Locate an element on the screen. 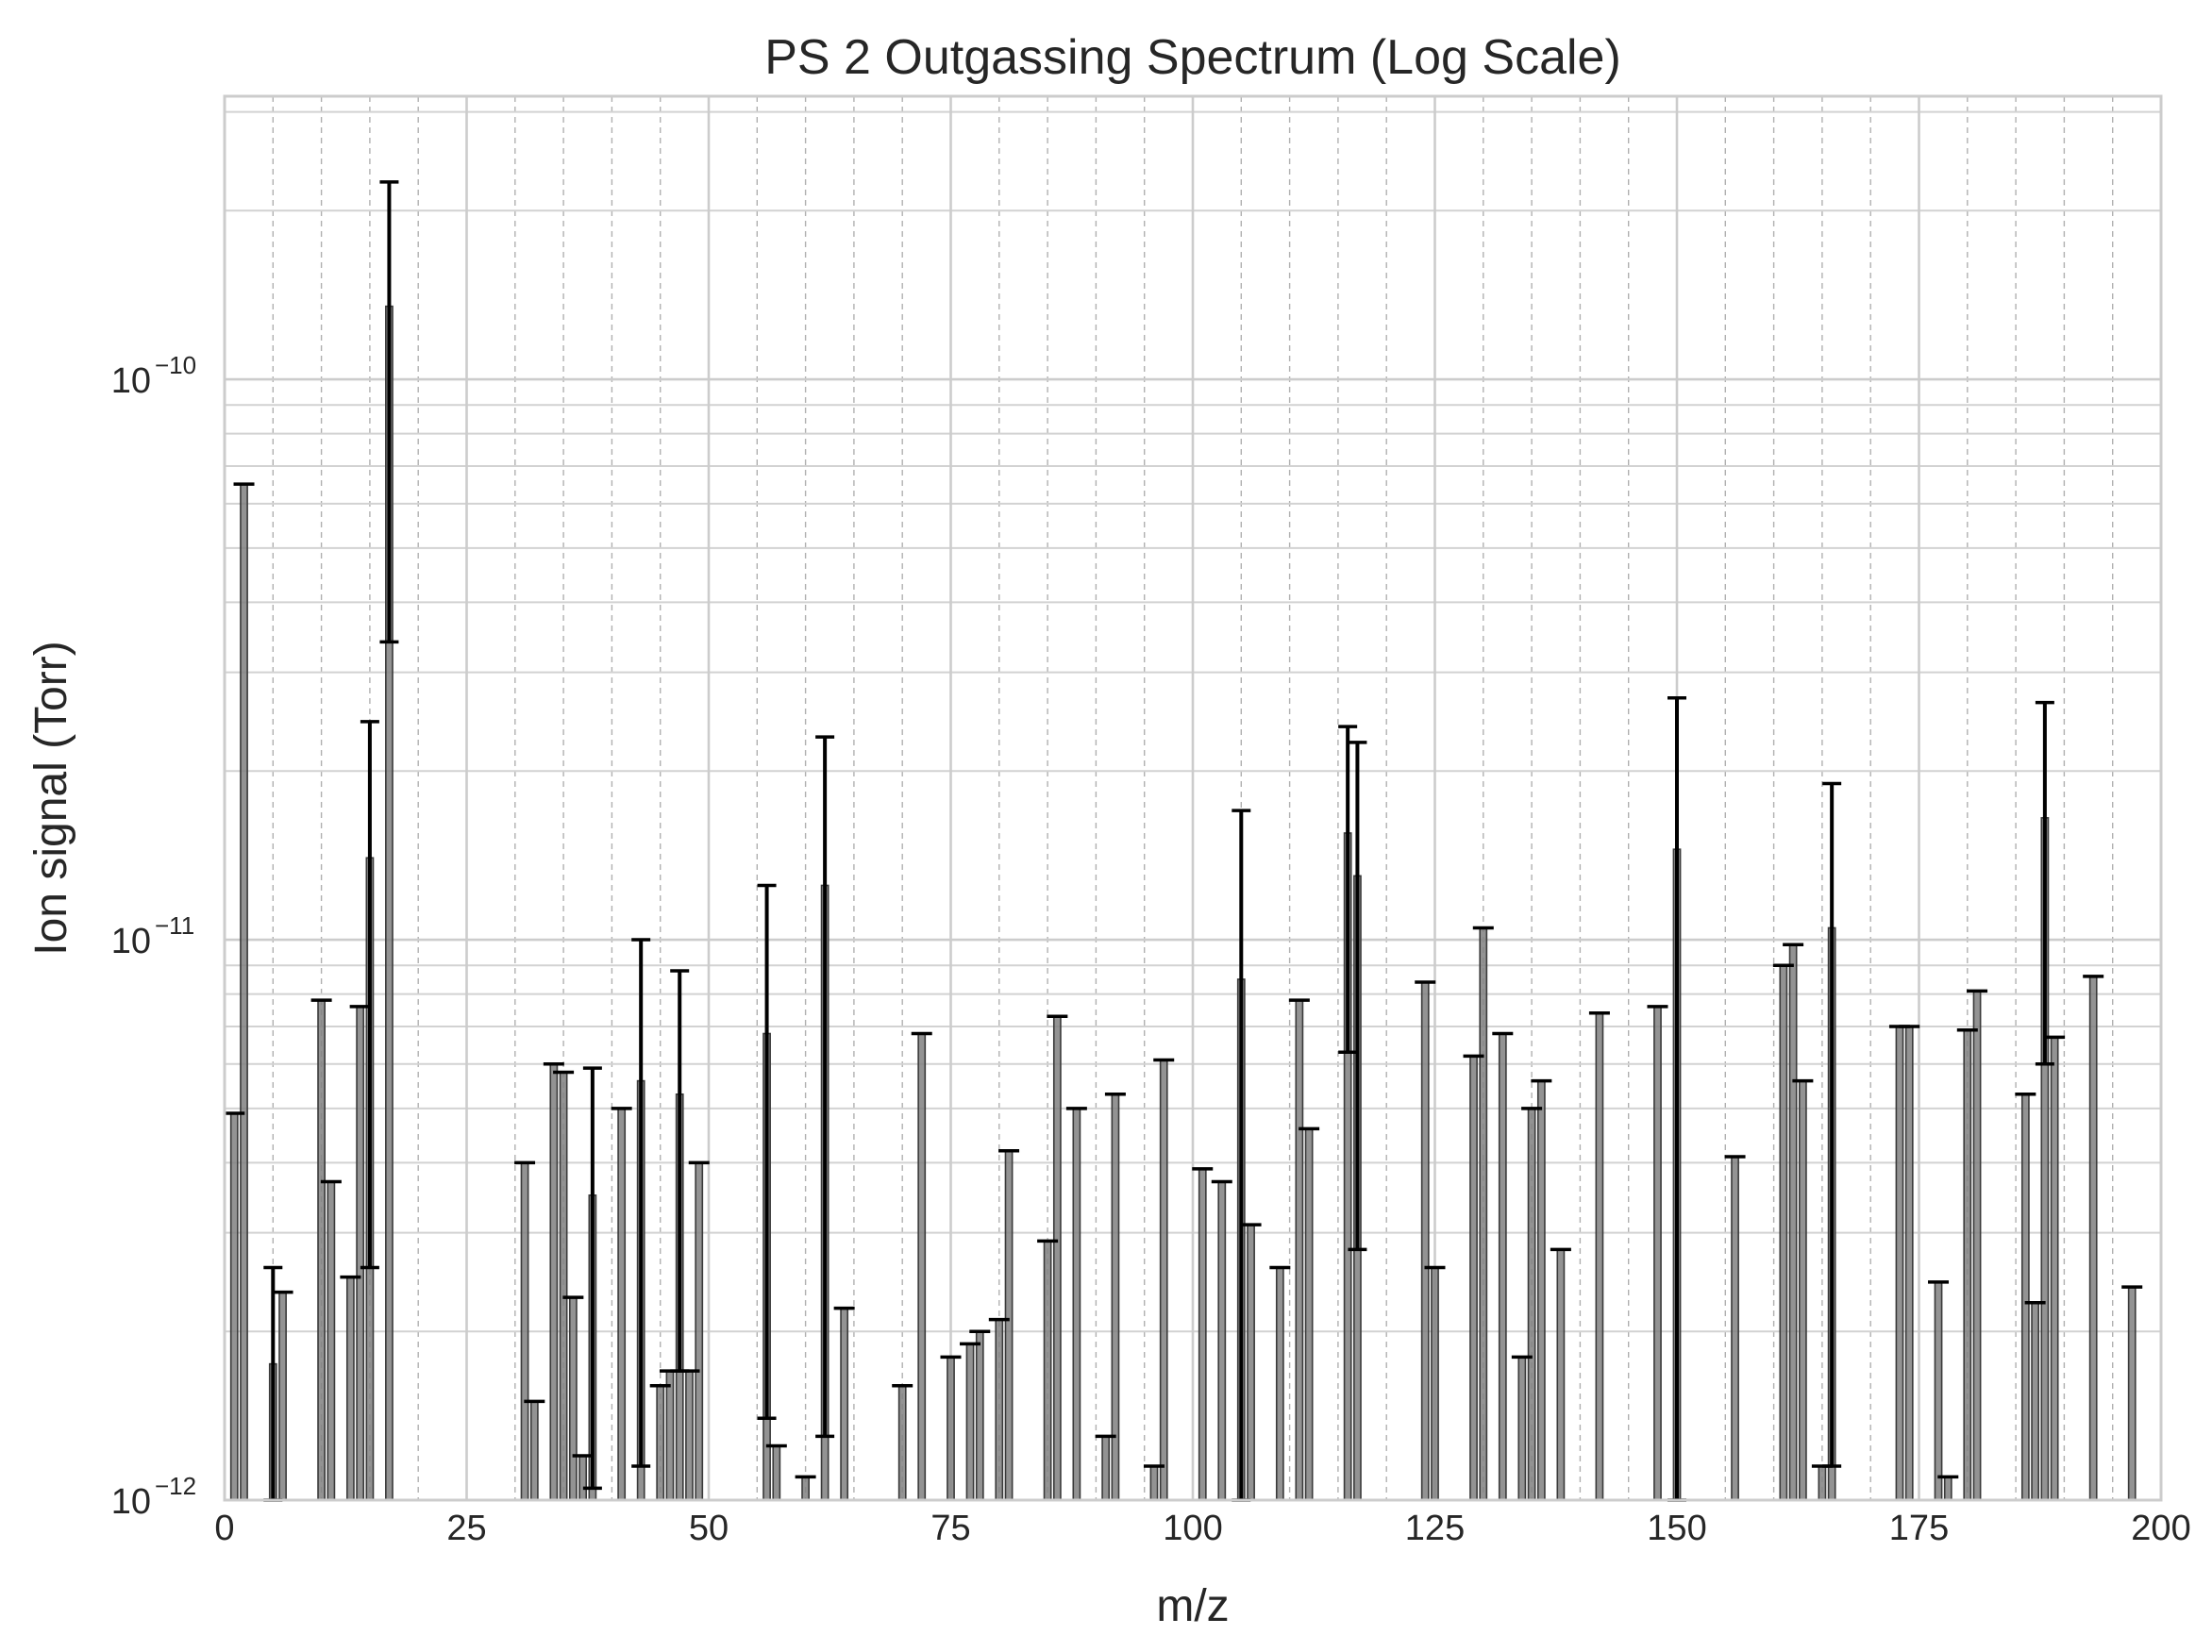 This screenshot has width=2212, height=1652. x-tick-label: 100 is located at coordinates (1192, 1528).